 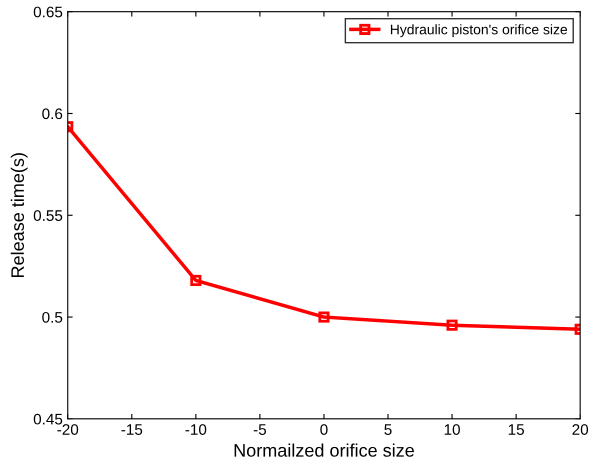 What do you see at coordinates (388, 429) in the screenshot?
I see `x-tick-label: 5` at bounding box center [388, 429].